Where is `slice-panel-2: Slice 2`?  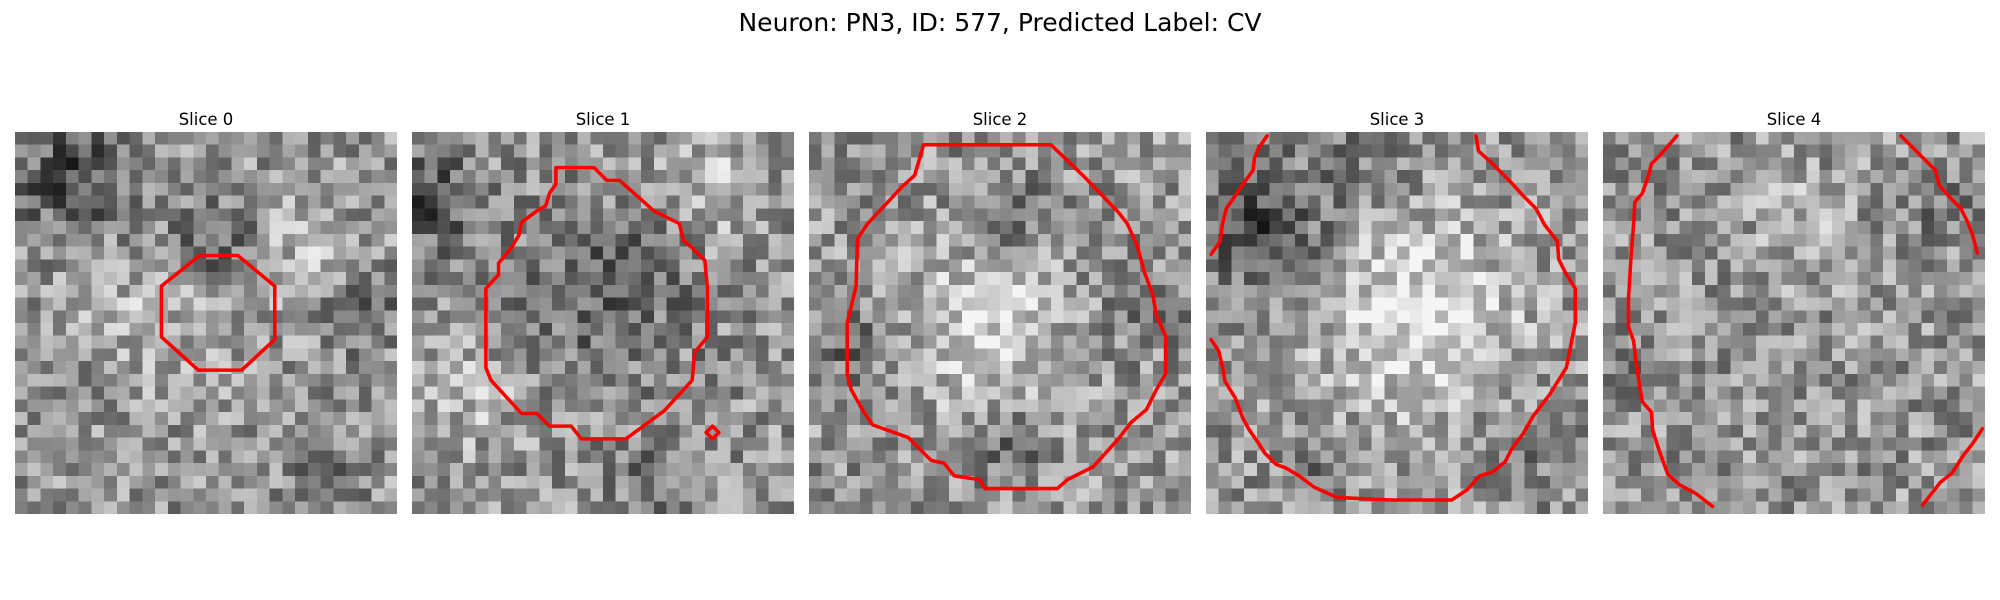 slice-panel-2: Slice 2 is located at coordinates (1000, 311).